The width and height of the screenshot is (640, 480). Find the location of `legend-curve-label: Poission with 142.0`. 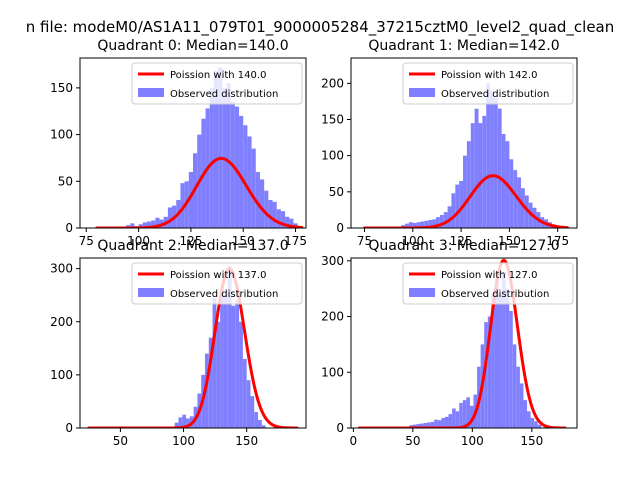

legend-curve-label: Poission with 142.0 is located at coordinates (489, 75).